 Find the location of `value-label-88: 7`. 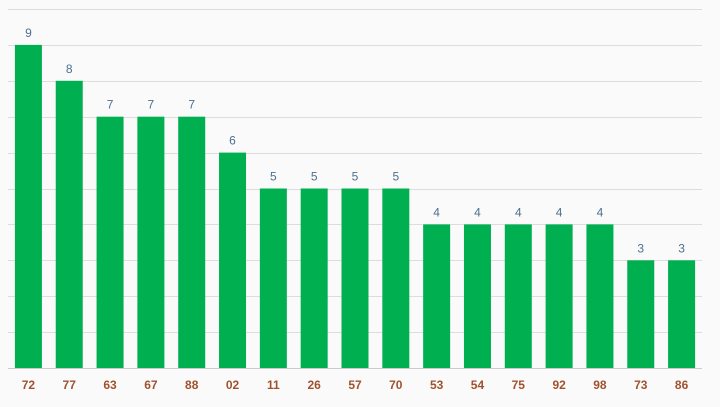

value-label-88: 7 is located at coordinates (191, 105).